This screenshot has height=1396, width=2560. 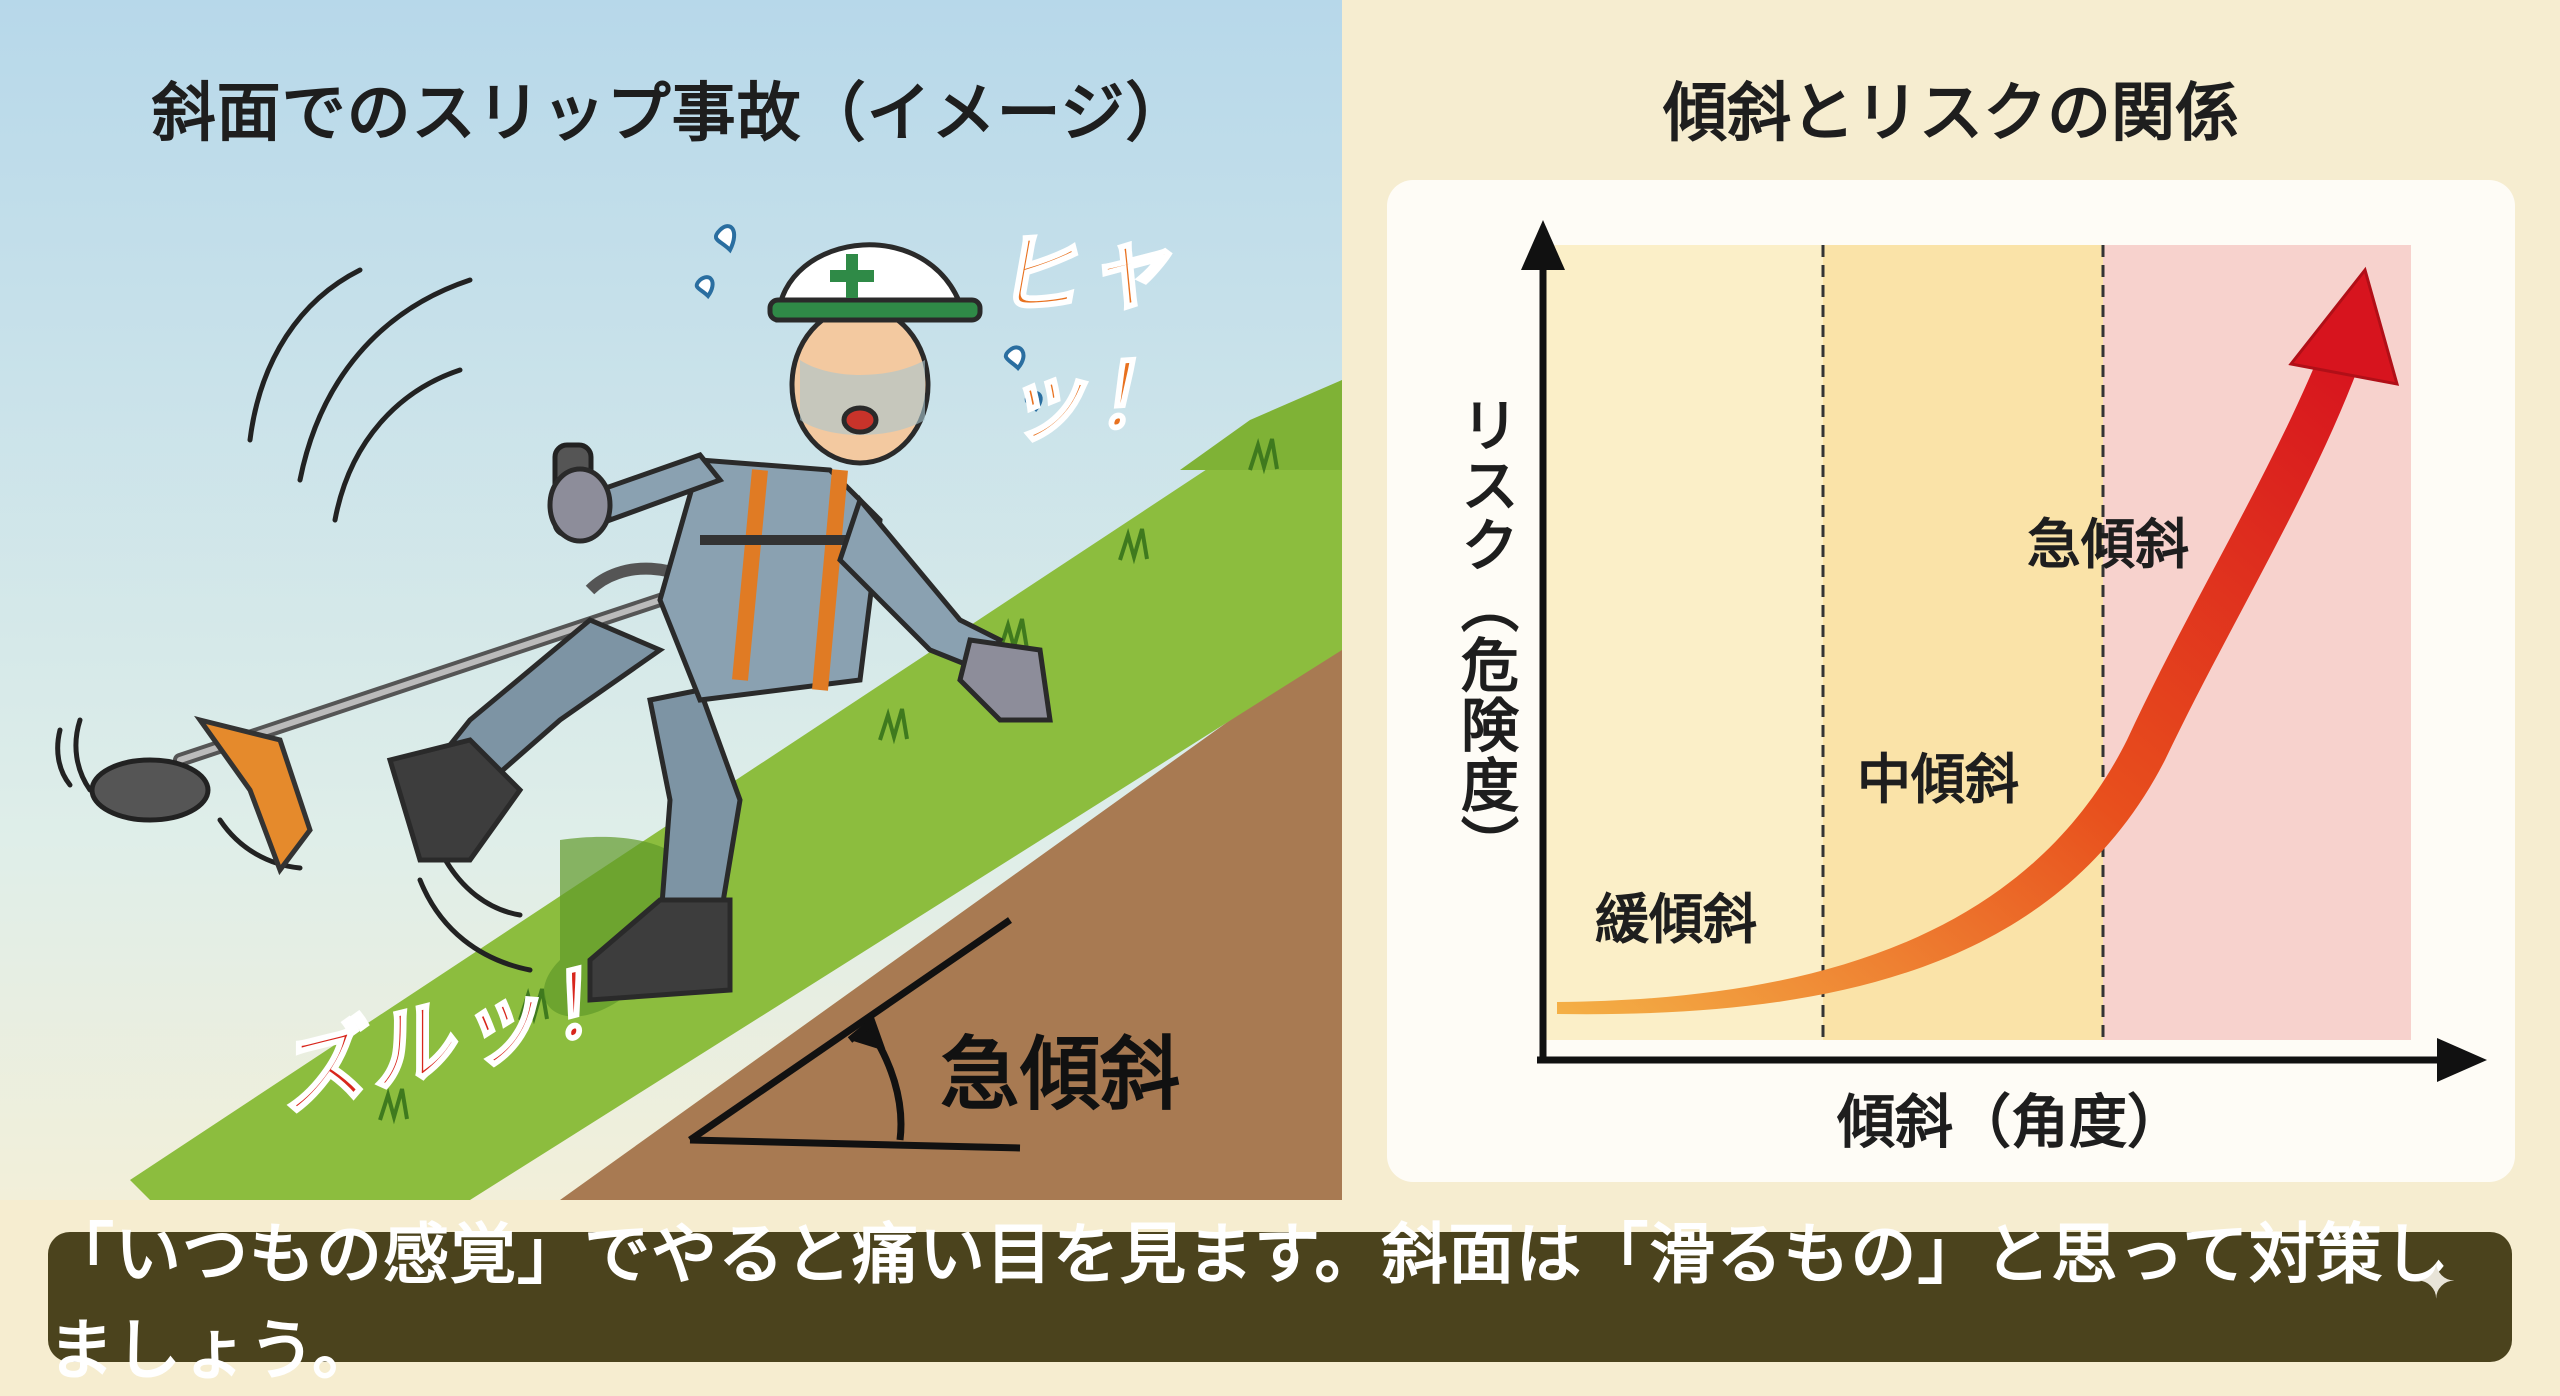 What do you see at coordinates (2436, 1282) in the screenshot?
I see `sparkle-icon: ✦` at bounding box center [2436, 1282].